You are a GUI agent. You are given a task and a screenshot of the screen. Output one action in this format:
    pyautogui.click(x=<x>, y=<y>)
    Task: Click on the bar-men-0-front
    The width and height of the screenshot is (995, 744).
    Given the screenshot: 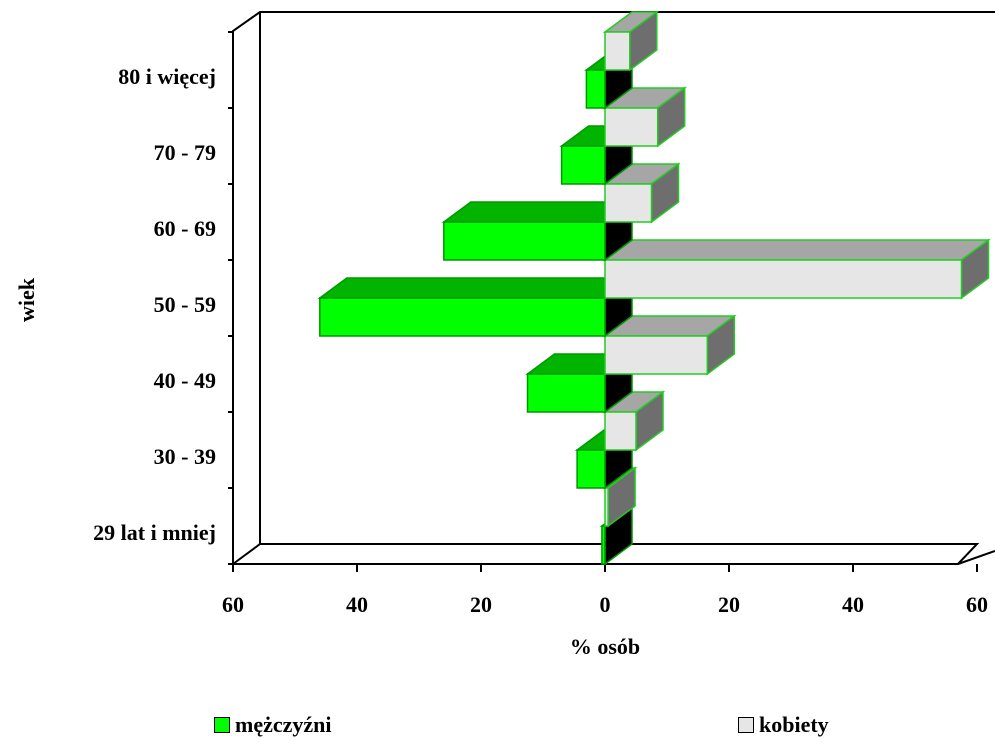 What is the action you would take?
    pyautogui.click(x=603, y=545)
    